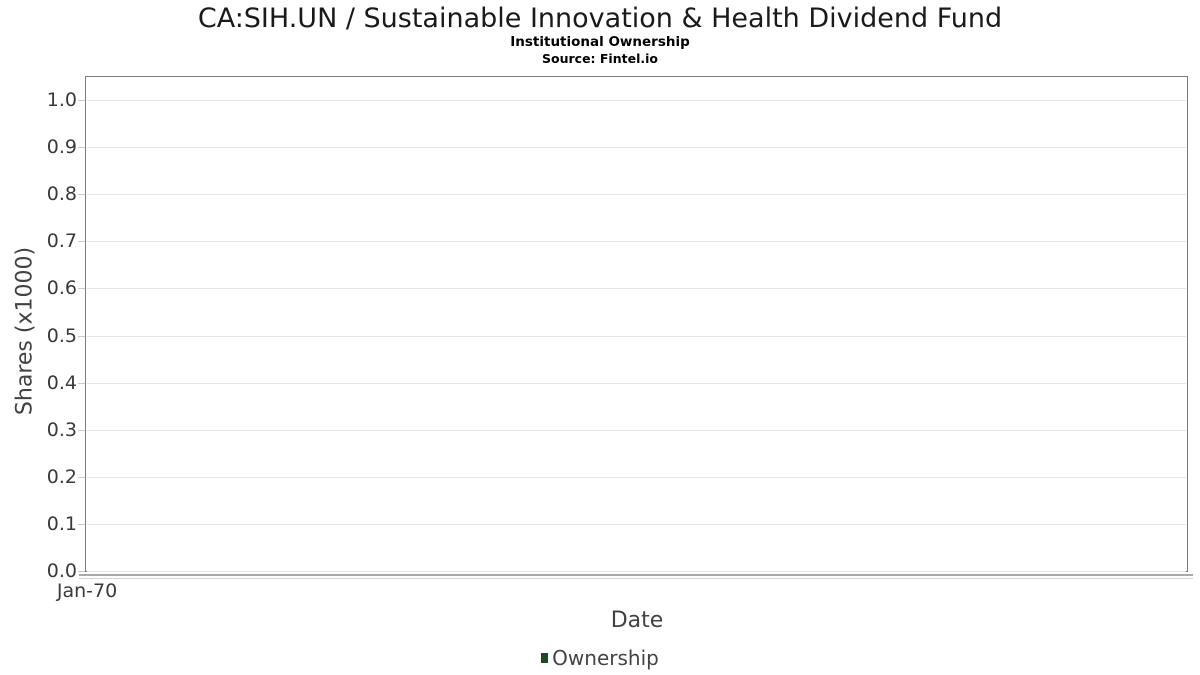 The image size is (1200, 675). Describe the element at coordinates (61, 241) in the screenshot. I see `y-tick-label: 0.7` at that location.